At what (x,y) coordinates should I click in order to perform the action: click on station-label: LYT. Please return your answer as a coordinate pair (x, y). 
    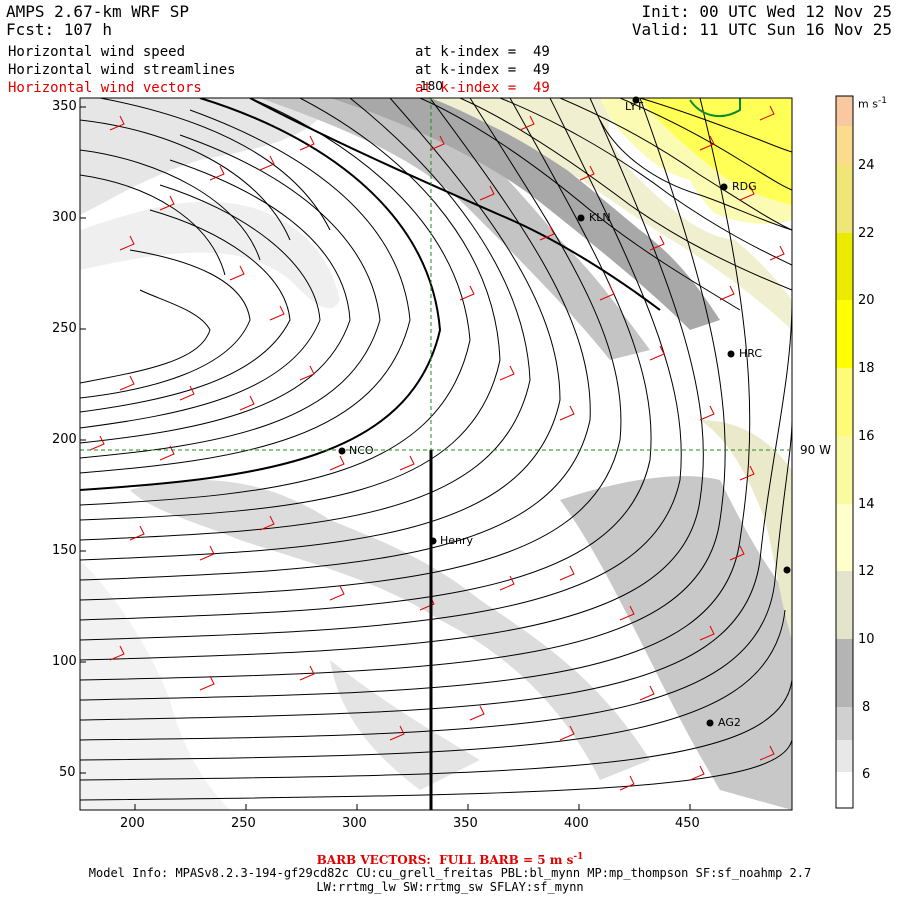
    Looking at the image, I should click on (634, 106).